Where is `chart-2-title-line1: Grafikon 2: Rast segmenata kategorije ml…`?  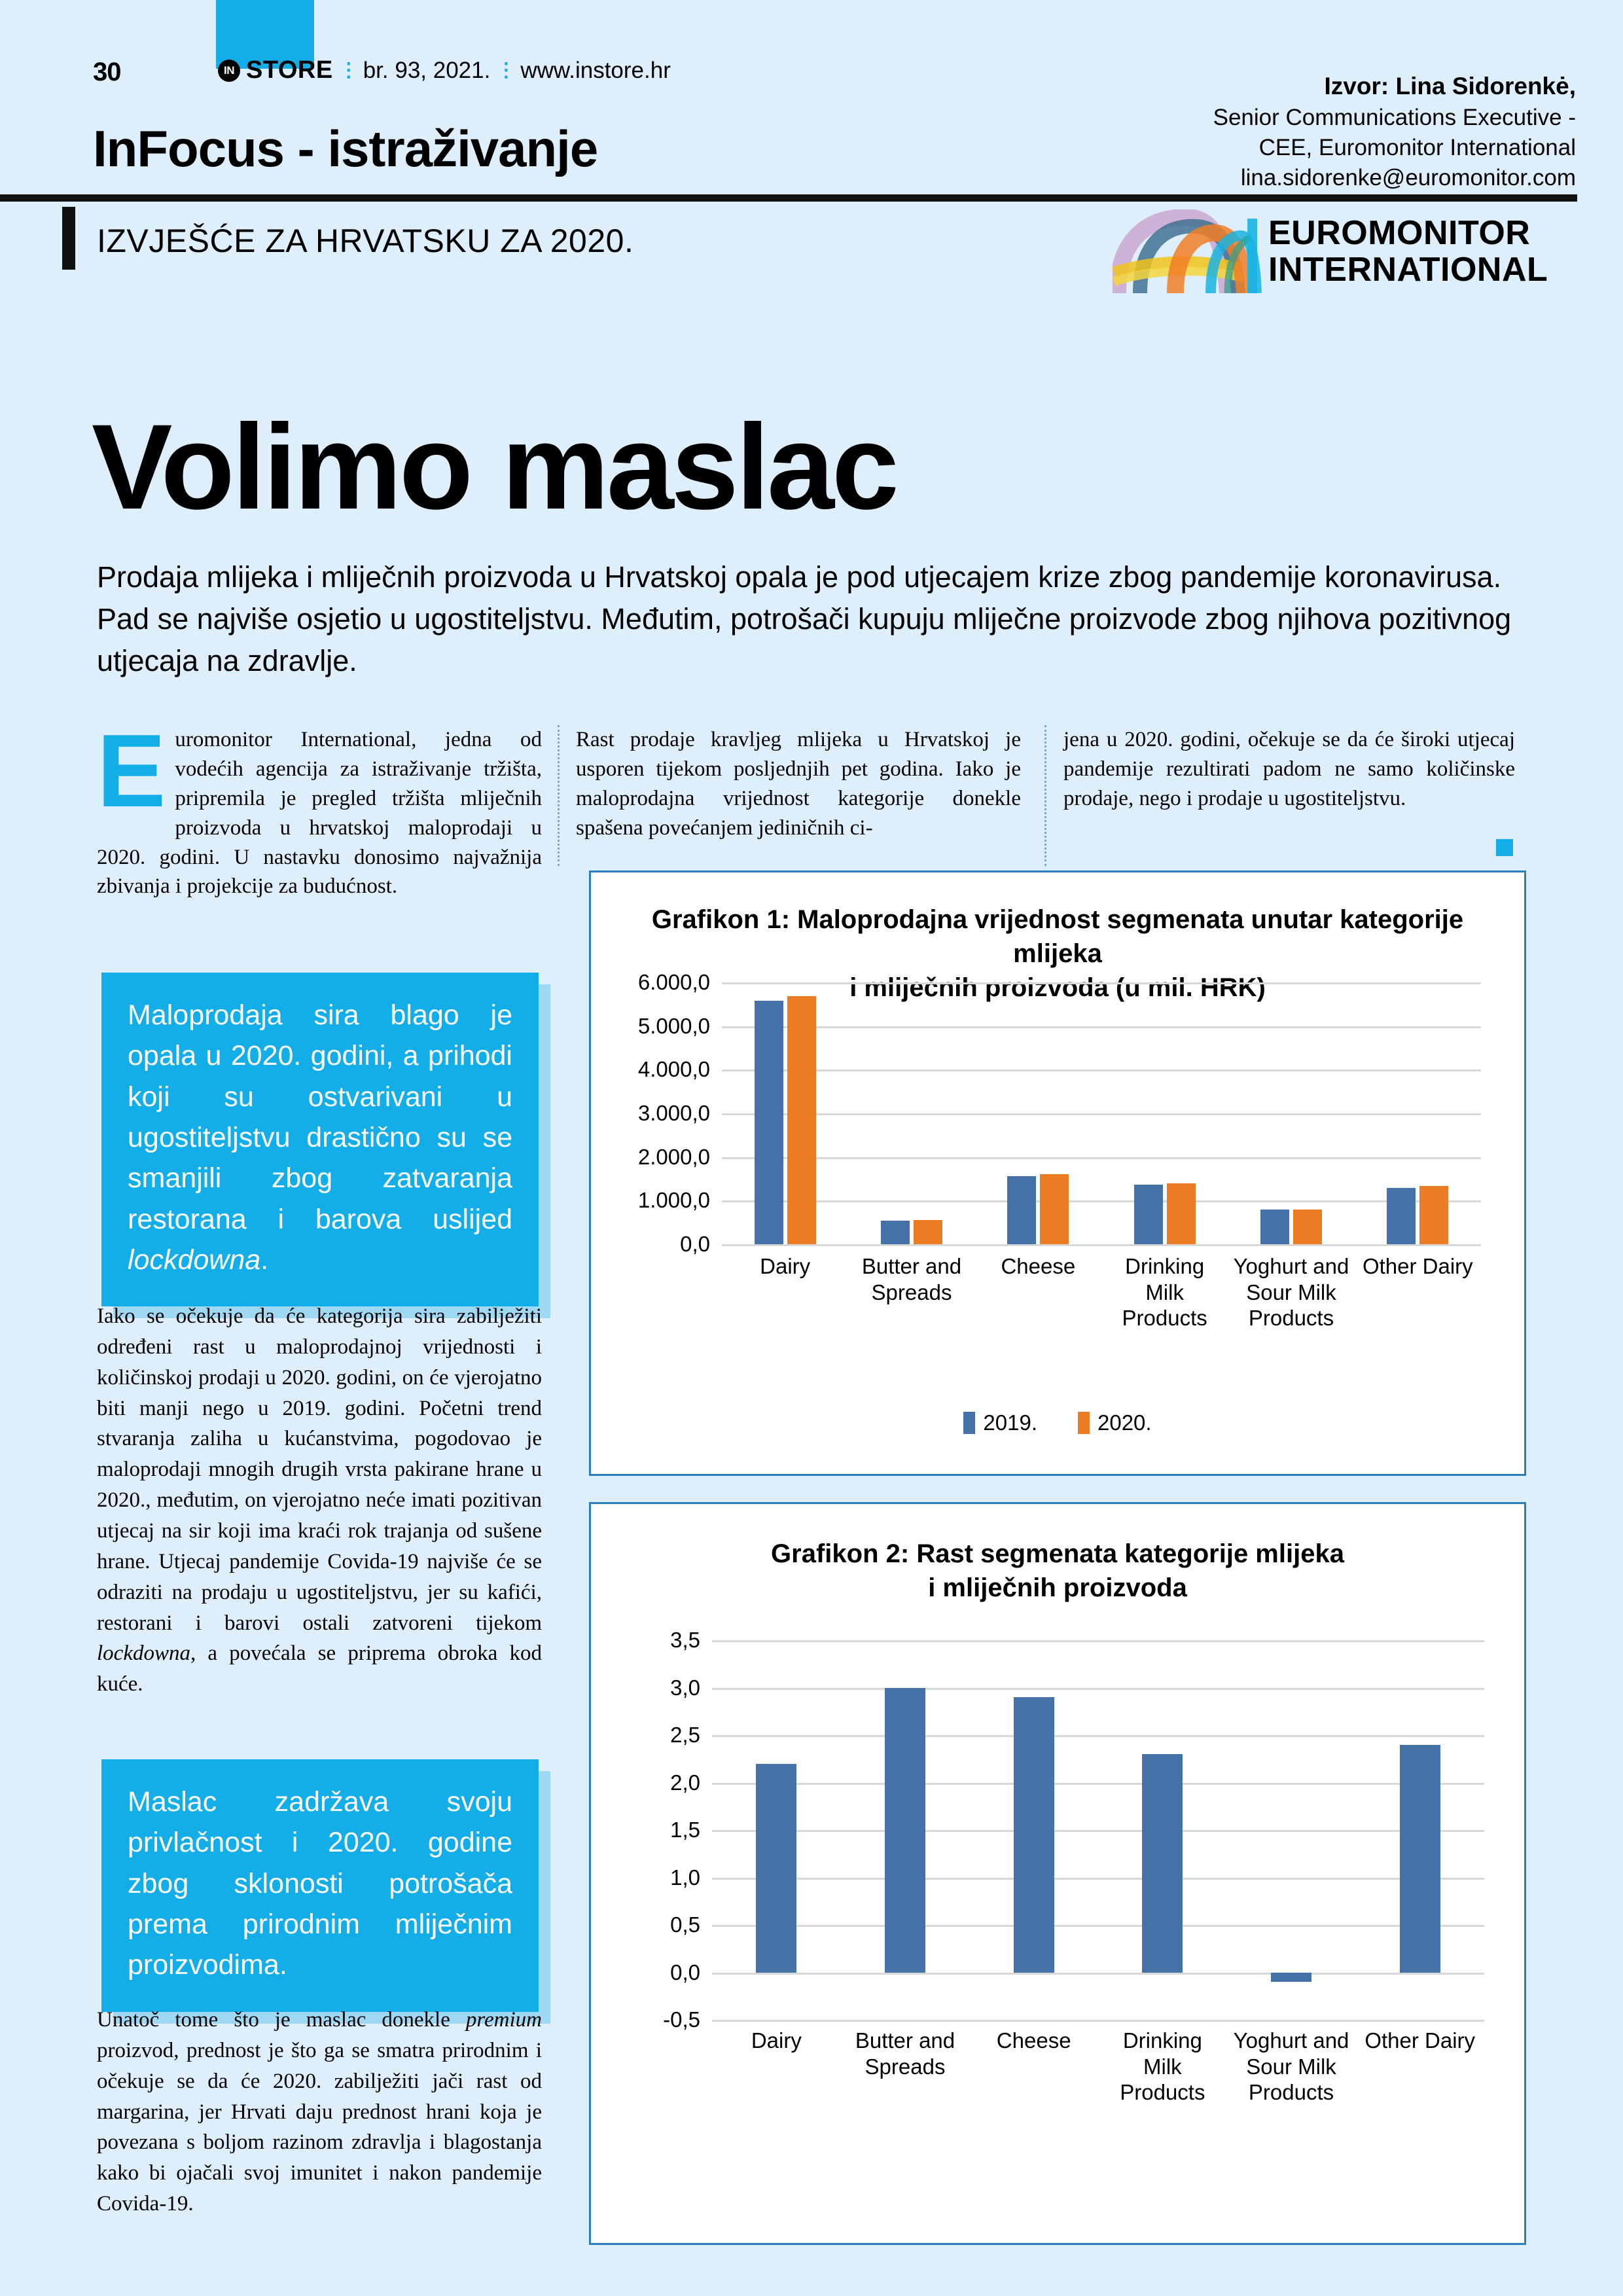
chart-2-title-line1: Grafikon 2: Rast segmenata kategorije ml… is located at coordinates (1057, 1553).